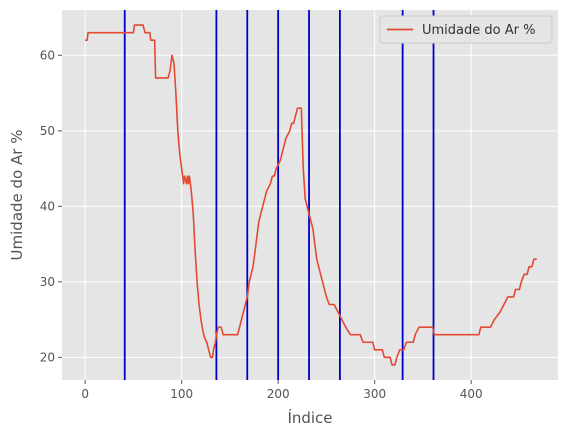  What do you see at coordinates (278, 394) in the screenshot?
I see `x-tick-label: 200` at bounding box center [278, 394].